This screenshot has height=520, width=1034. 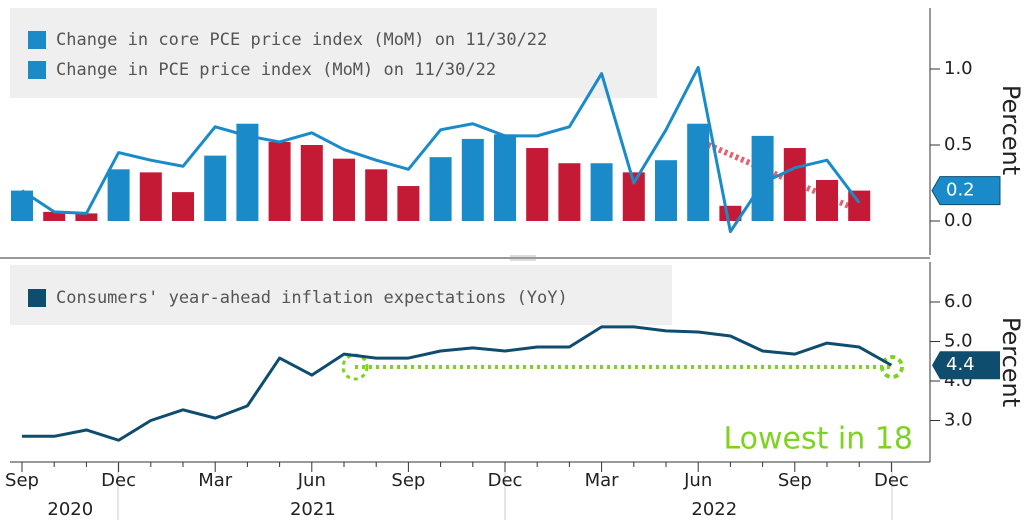 I want to click on y-tick-label: 5.0, so click(x=958, y=341).